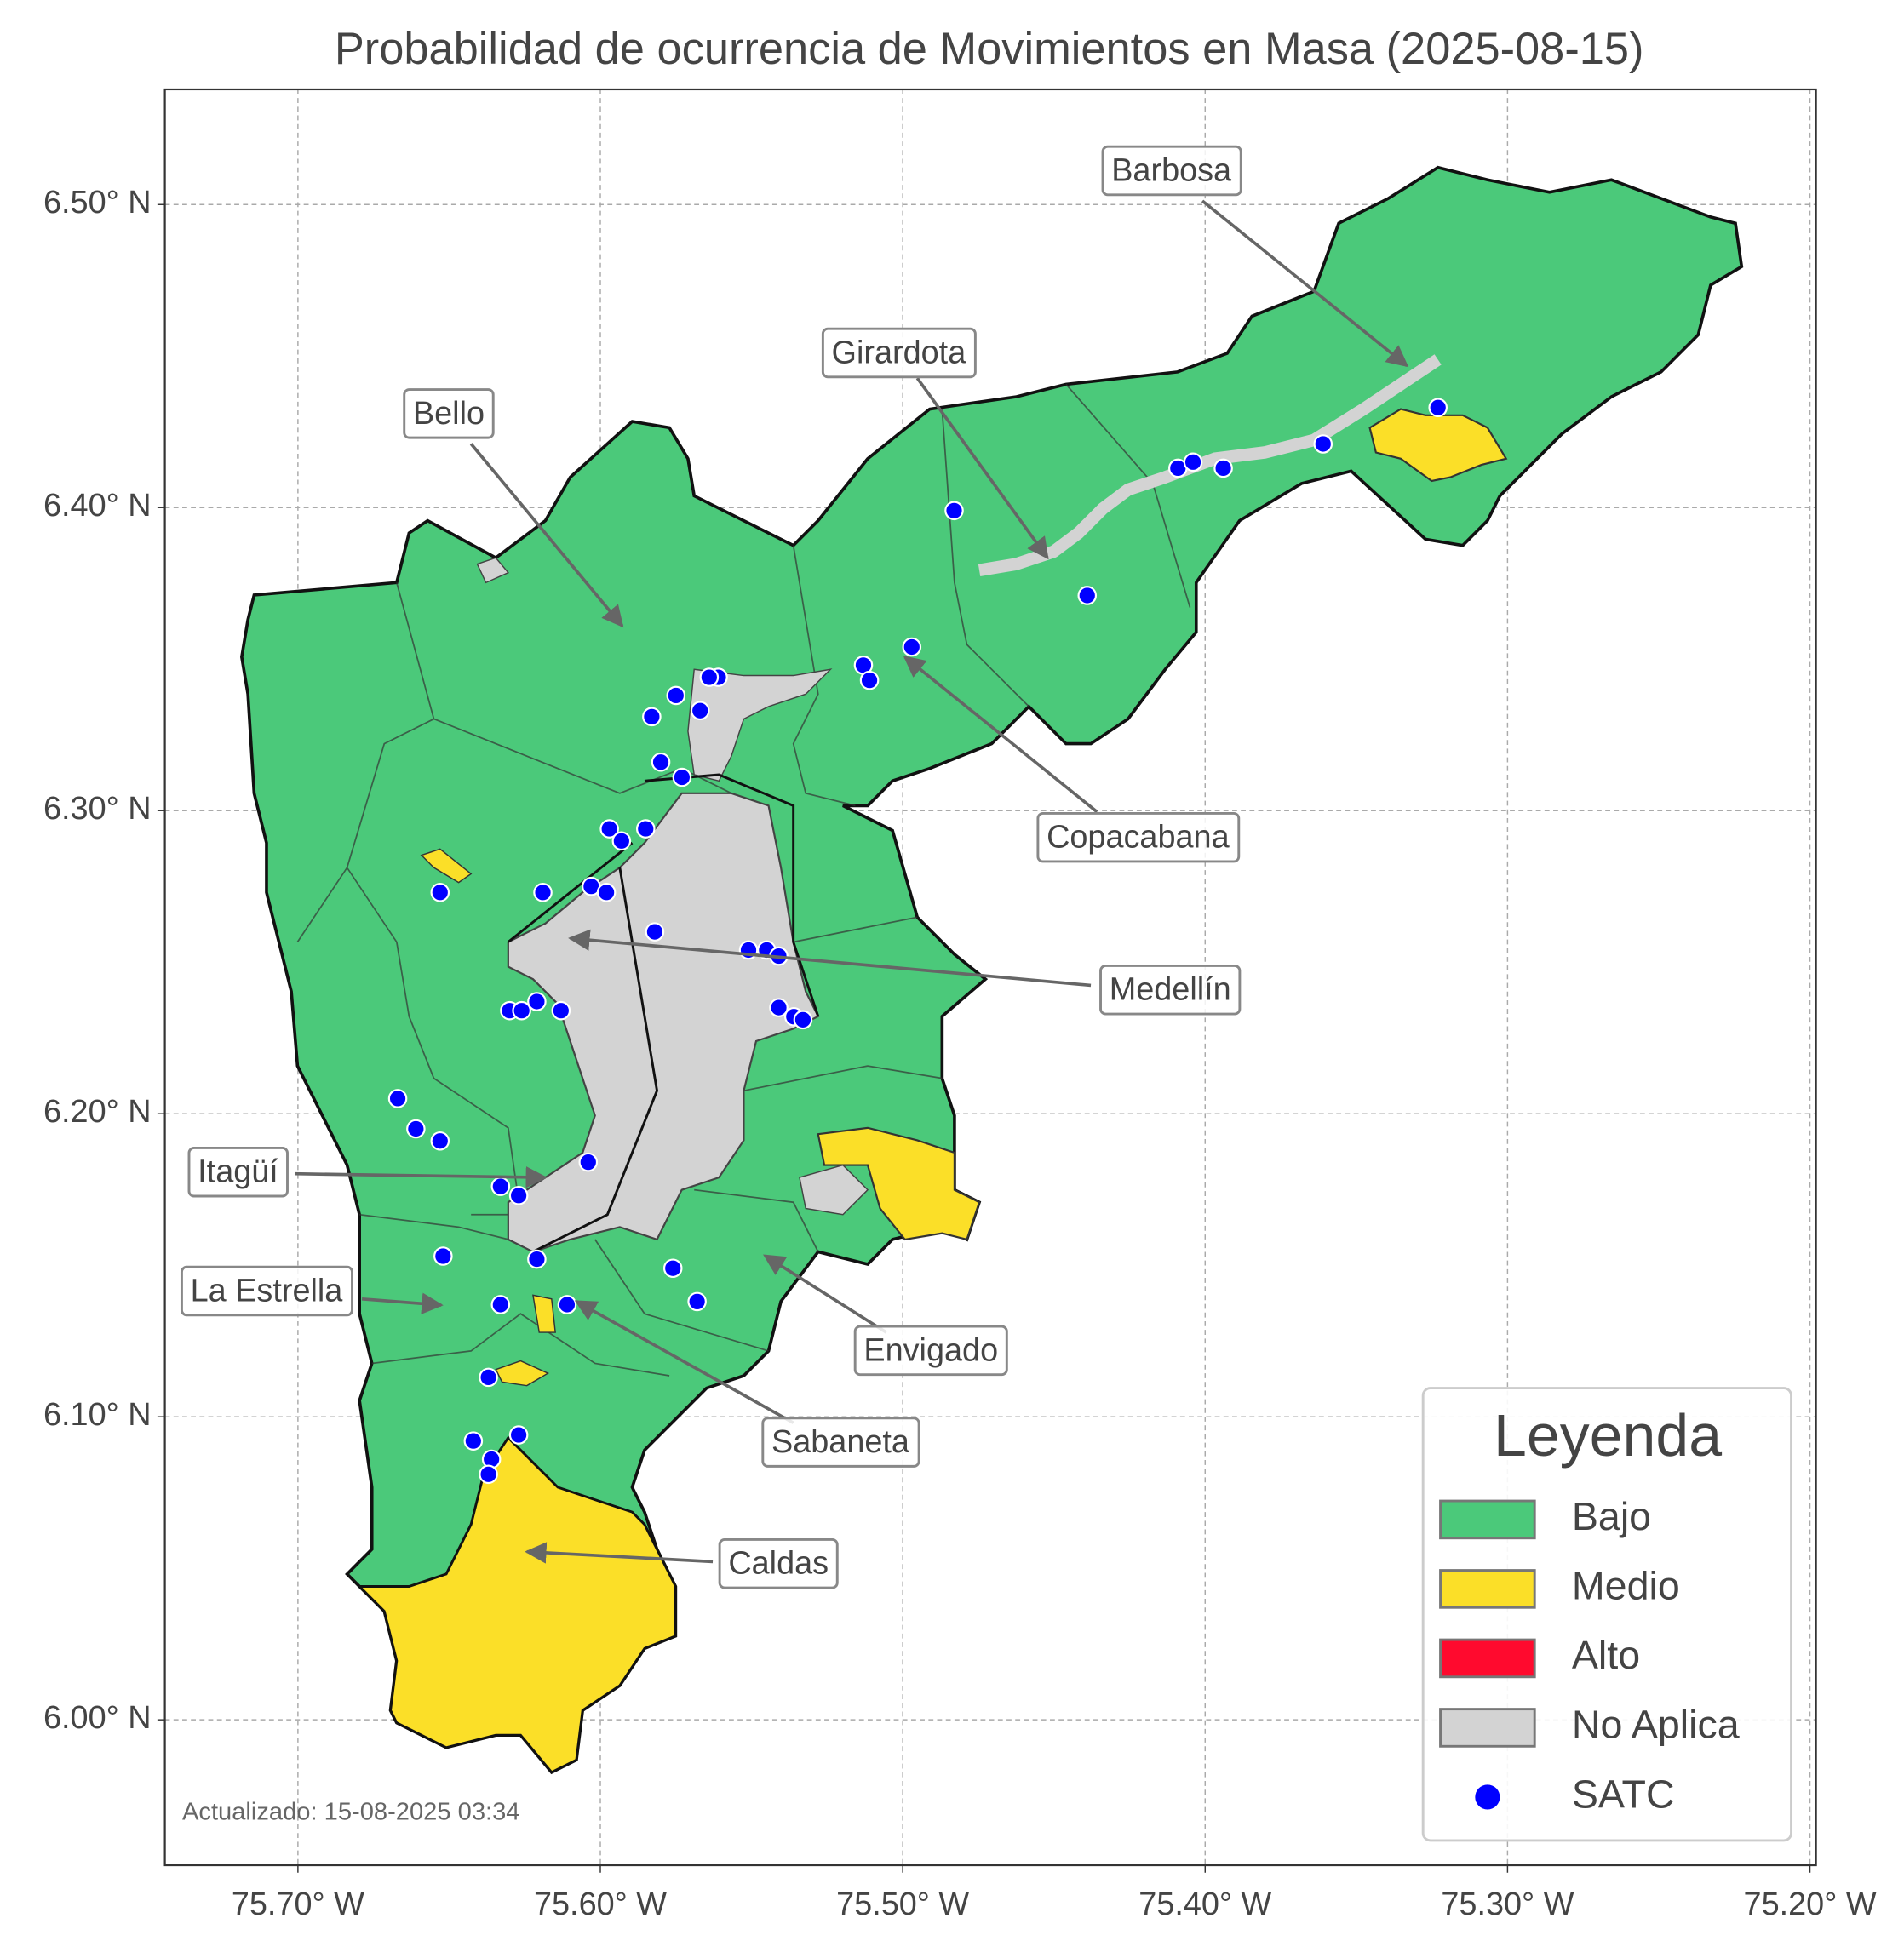 This screenshot has width=1904, height=1941. I want to click on legend-title: Leyenda, so click(1608, 1435).